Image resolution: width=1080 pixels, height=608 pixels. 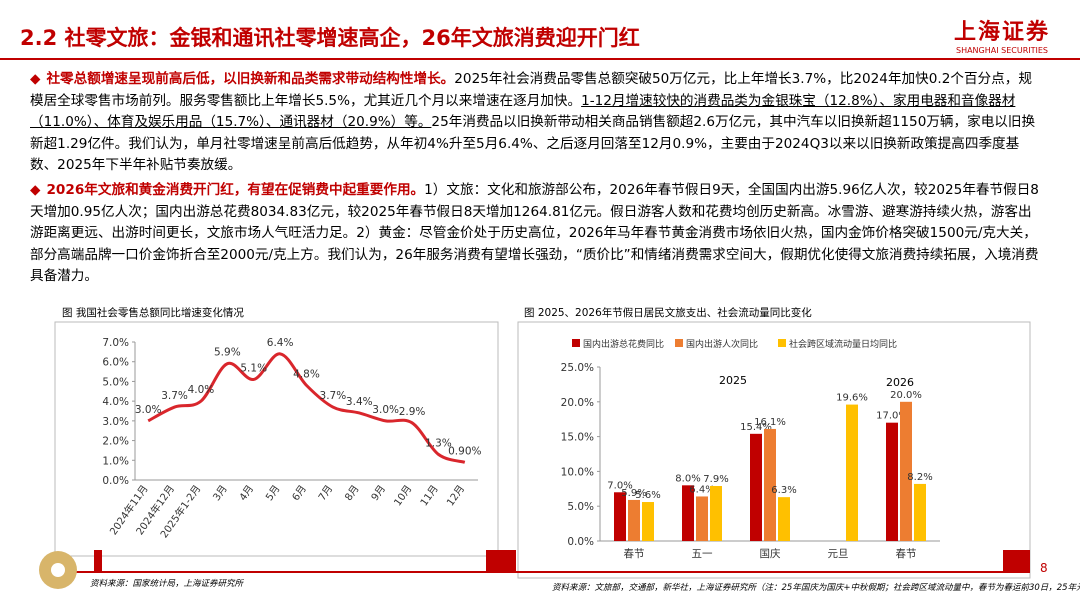 I want to click on data-label: 3.0%, so click(x=385, y=410).